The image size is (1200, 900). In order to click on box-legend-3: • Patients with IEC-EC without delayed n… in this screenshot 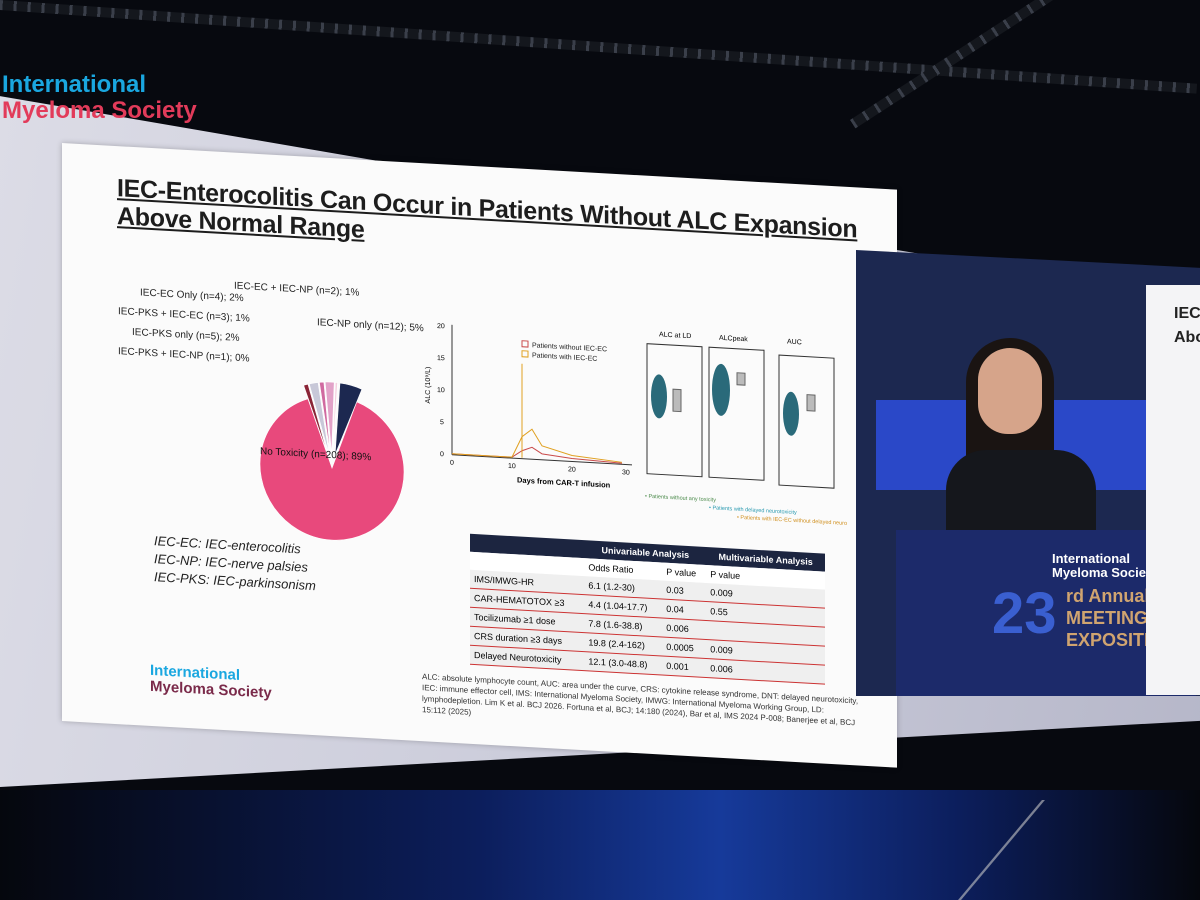, I will do `click(792, 521)`.